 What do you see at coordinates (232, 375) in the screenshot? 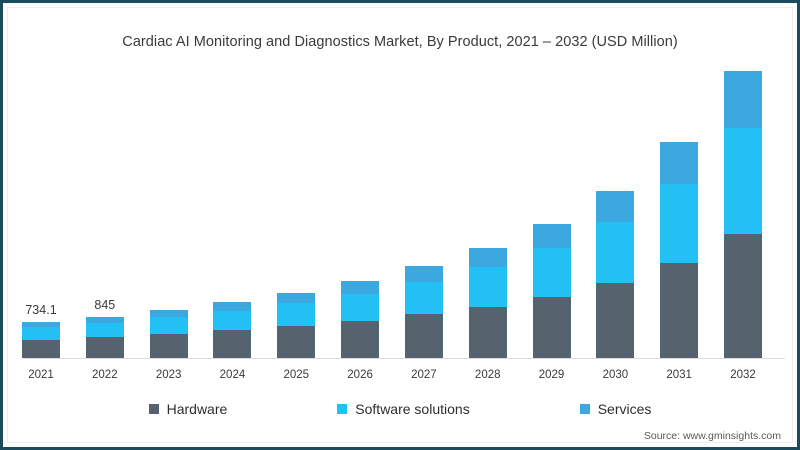
I see `x-axis-tick-2024: 2024` at bounding box center [232, 375].